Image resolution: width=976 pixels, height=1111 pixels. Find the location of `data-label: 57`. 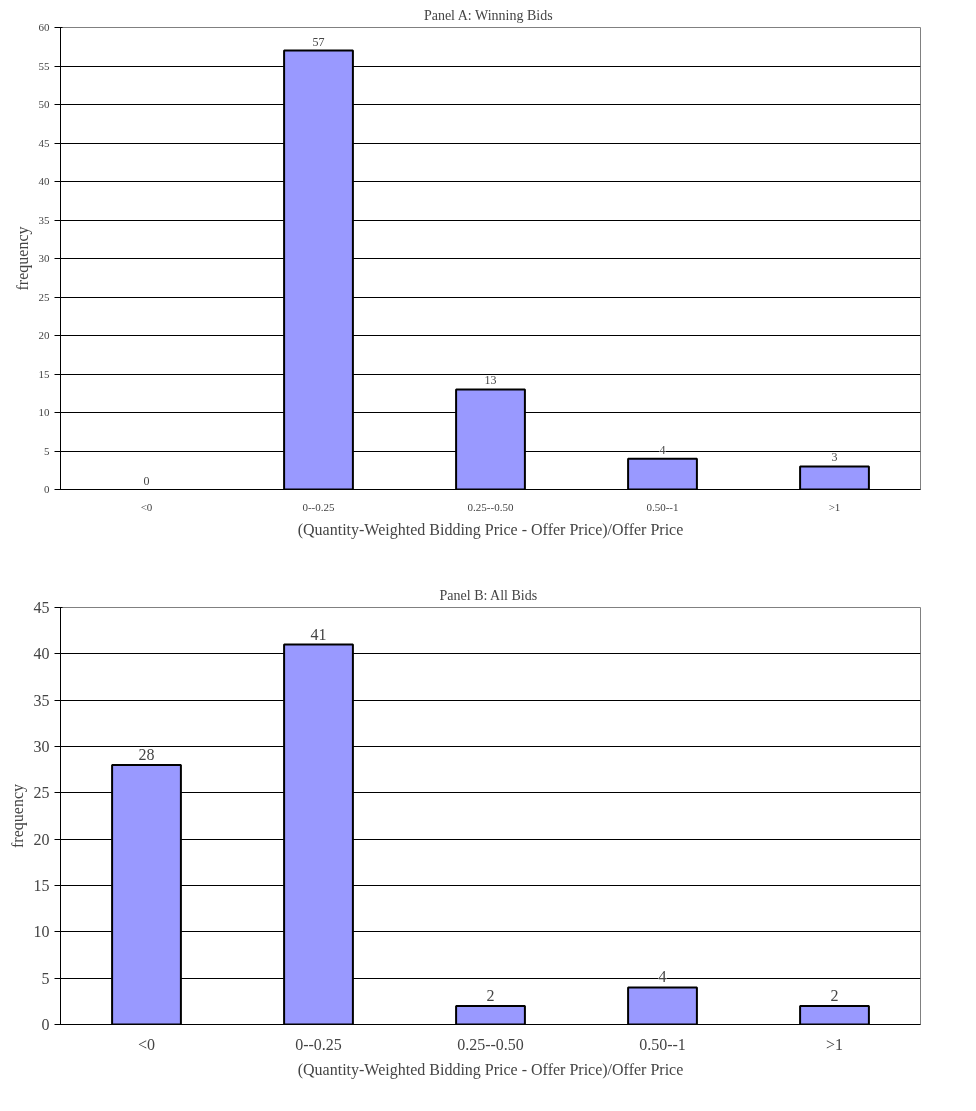

data-label: 57 is located at coordinates (318, 41).